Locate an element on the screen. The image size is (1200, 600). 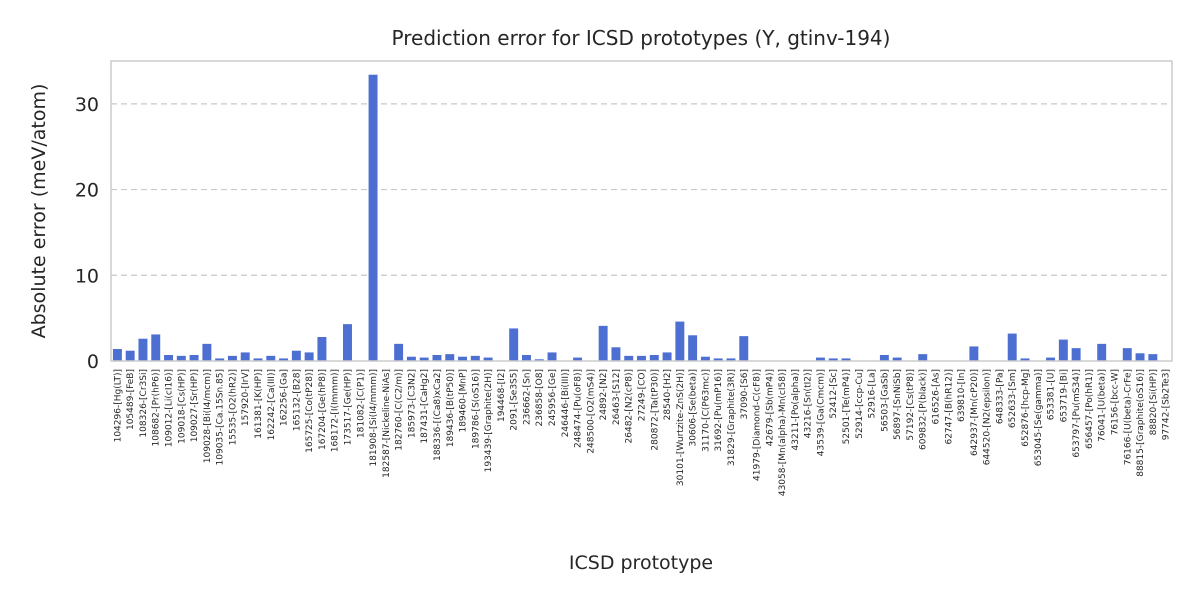
x-tick-label: 2091-[Se3S5] is located at coordinates (515, 400).